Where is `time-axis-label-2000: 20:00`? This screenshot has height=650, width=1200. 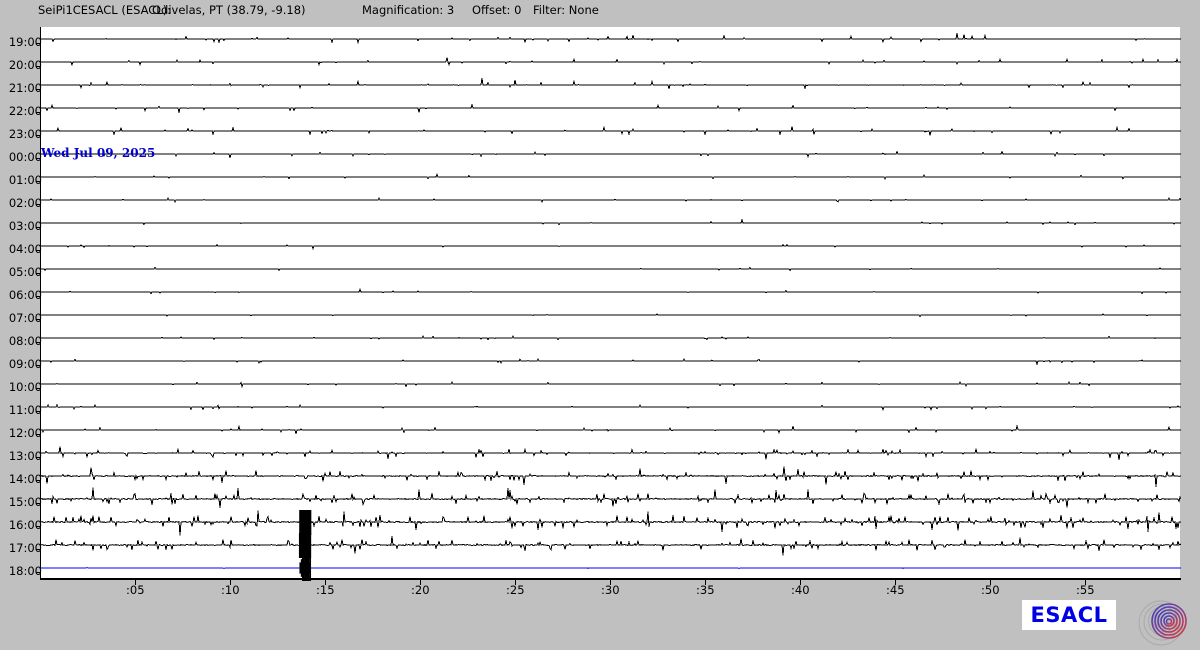 time-axis-label-2000: 20:00 is located at coordinates (25, 64).